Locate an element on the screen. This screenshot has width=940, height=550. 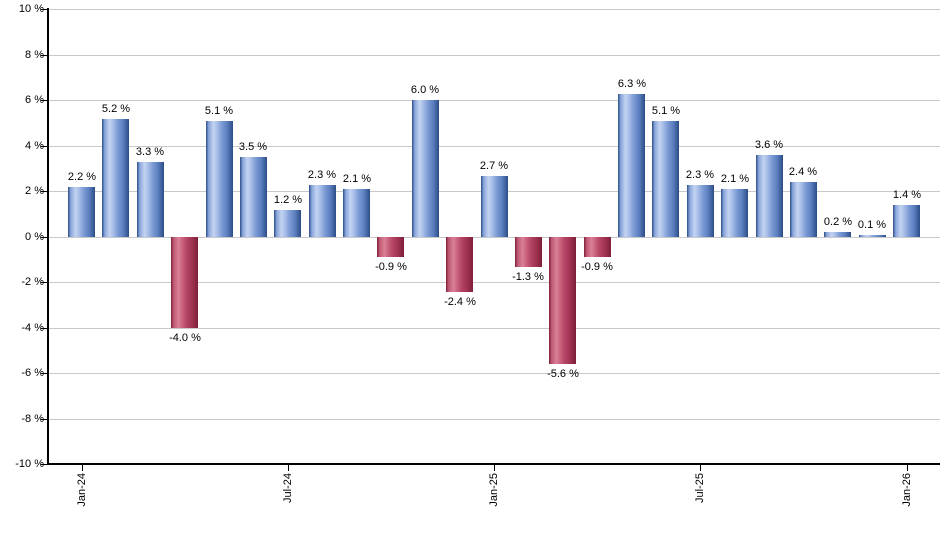
x-axis-tick-label: Jan-26 is located at coordinates (907, 490).